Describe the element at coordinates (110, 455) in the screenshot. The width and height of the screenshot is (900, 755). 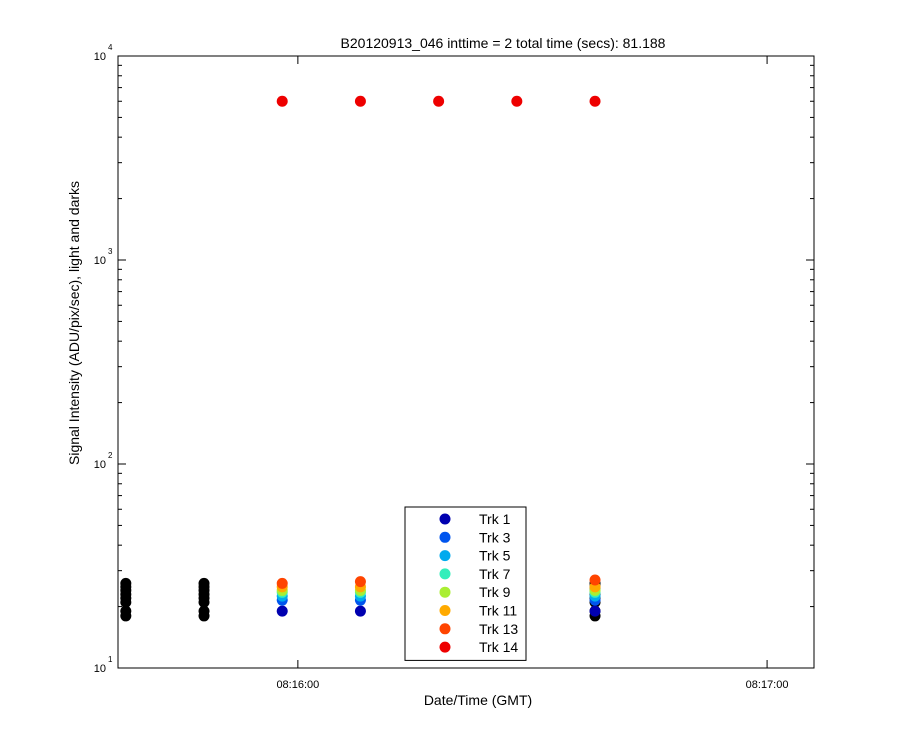
I see `y-tick-exponent: 2` at that location.